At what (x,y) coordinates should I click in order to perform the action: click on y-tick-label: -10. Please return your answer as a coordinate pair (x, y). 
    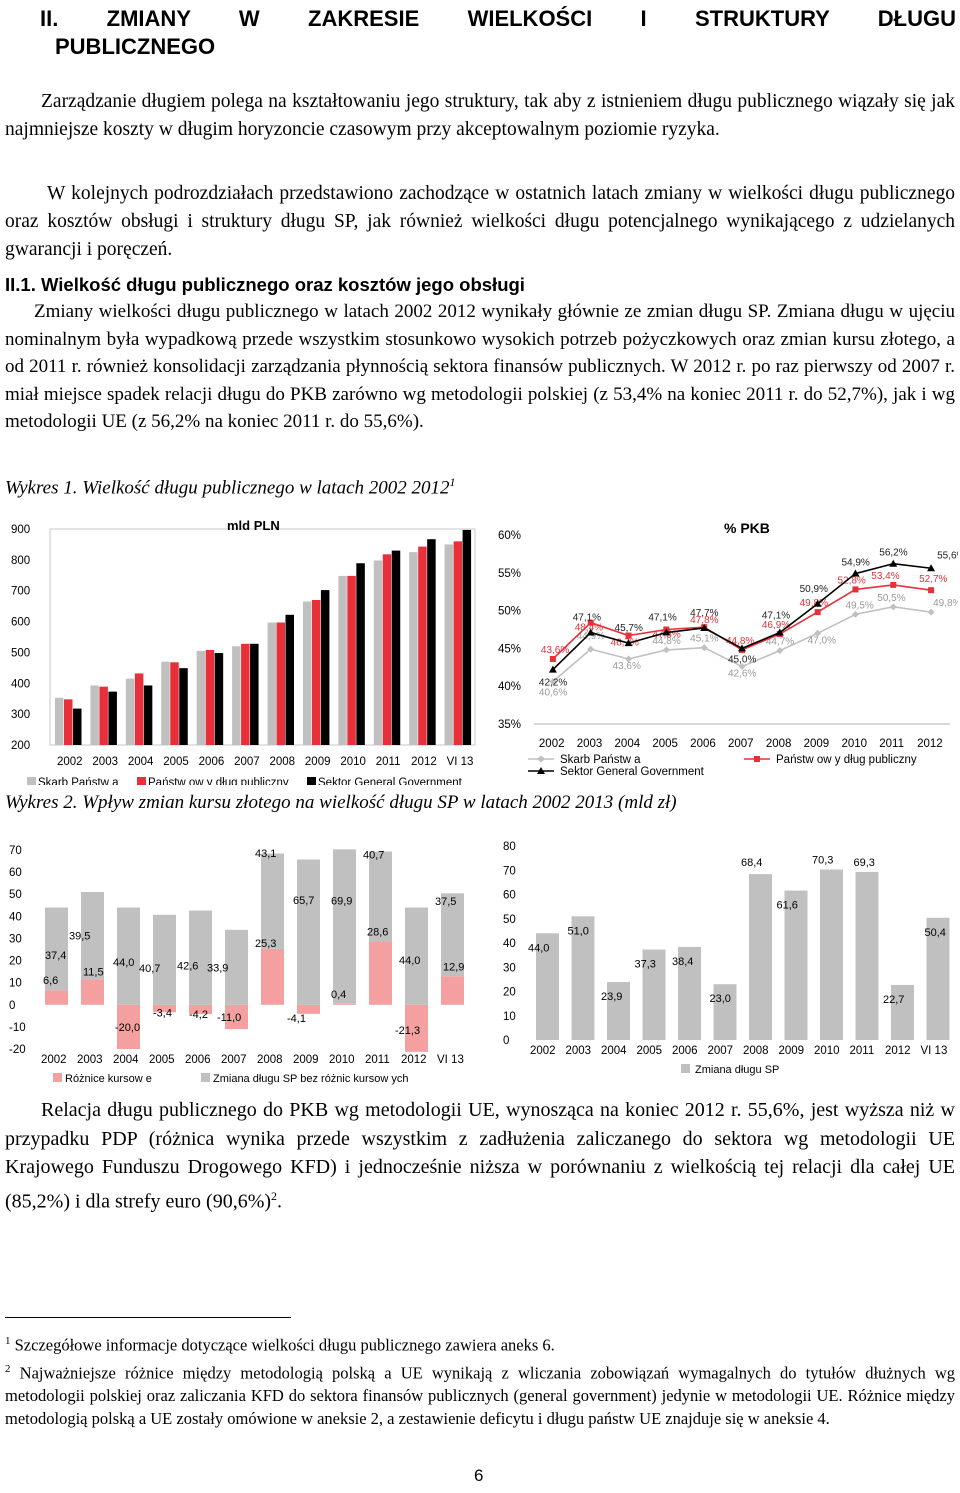
    Looking at the image, I should click on (17, 1028).